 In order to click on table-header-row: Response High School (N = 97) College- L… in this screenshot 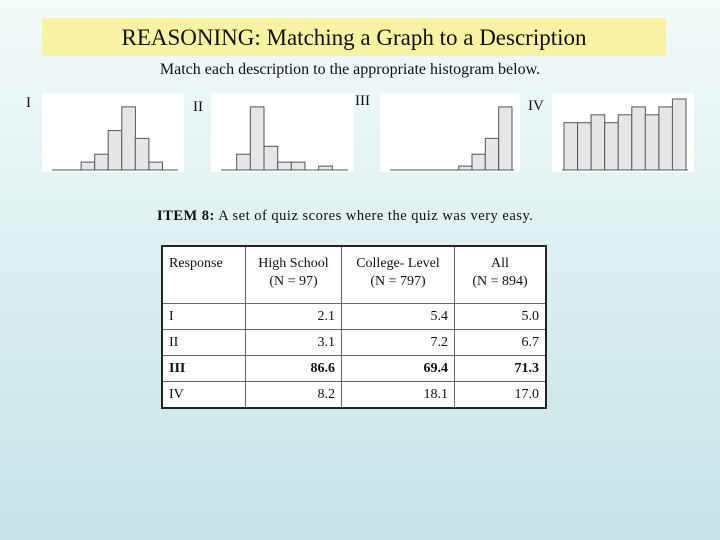, I will do `click(354, 274)`.